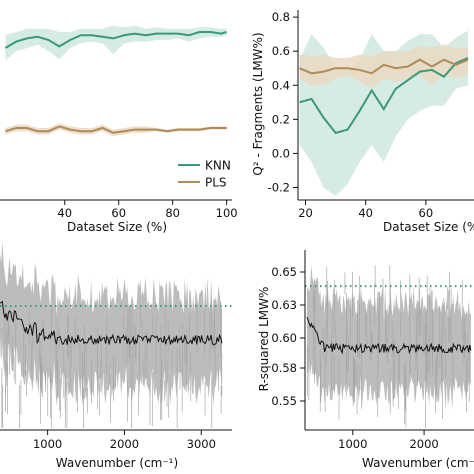 Image resolution: width=474 pixels, height=474 pixels. Describe the element at coordinates (284, 338) in the screenshot. I see `y-tick-label: 0.60` at that location.